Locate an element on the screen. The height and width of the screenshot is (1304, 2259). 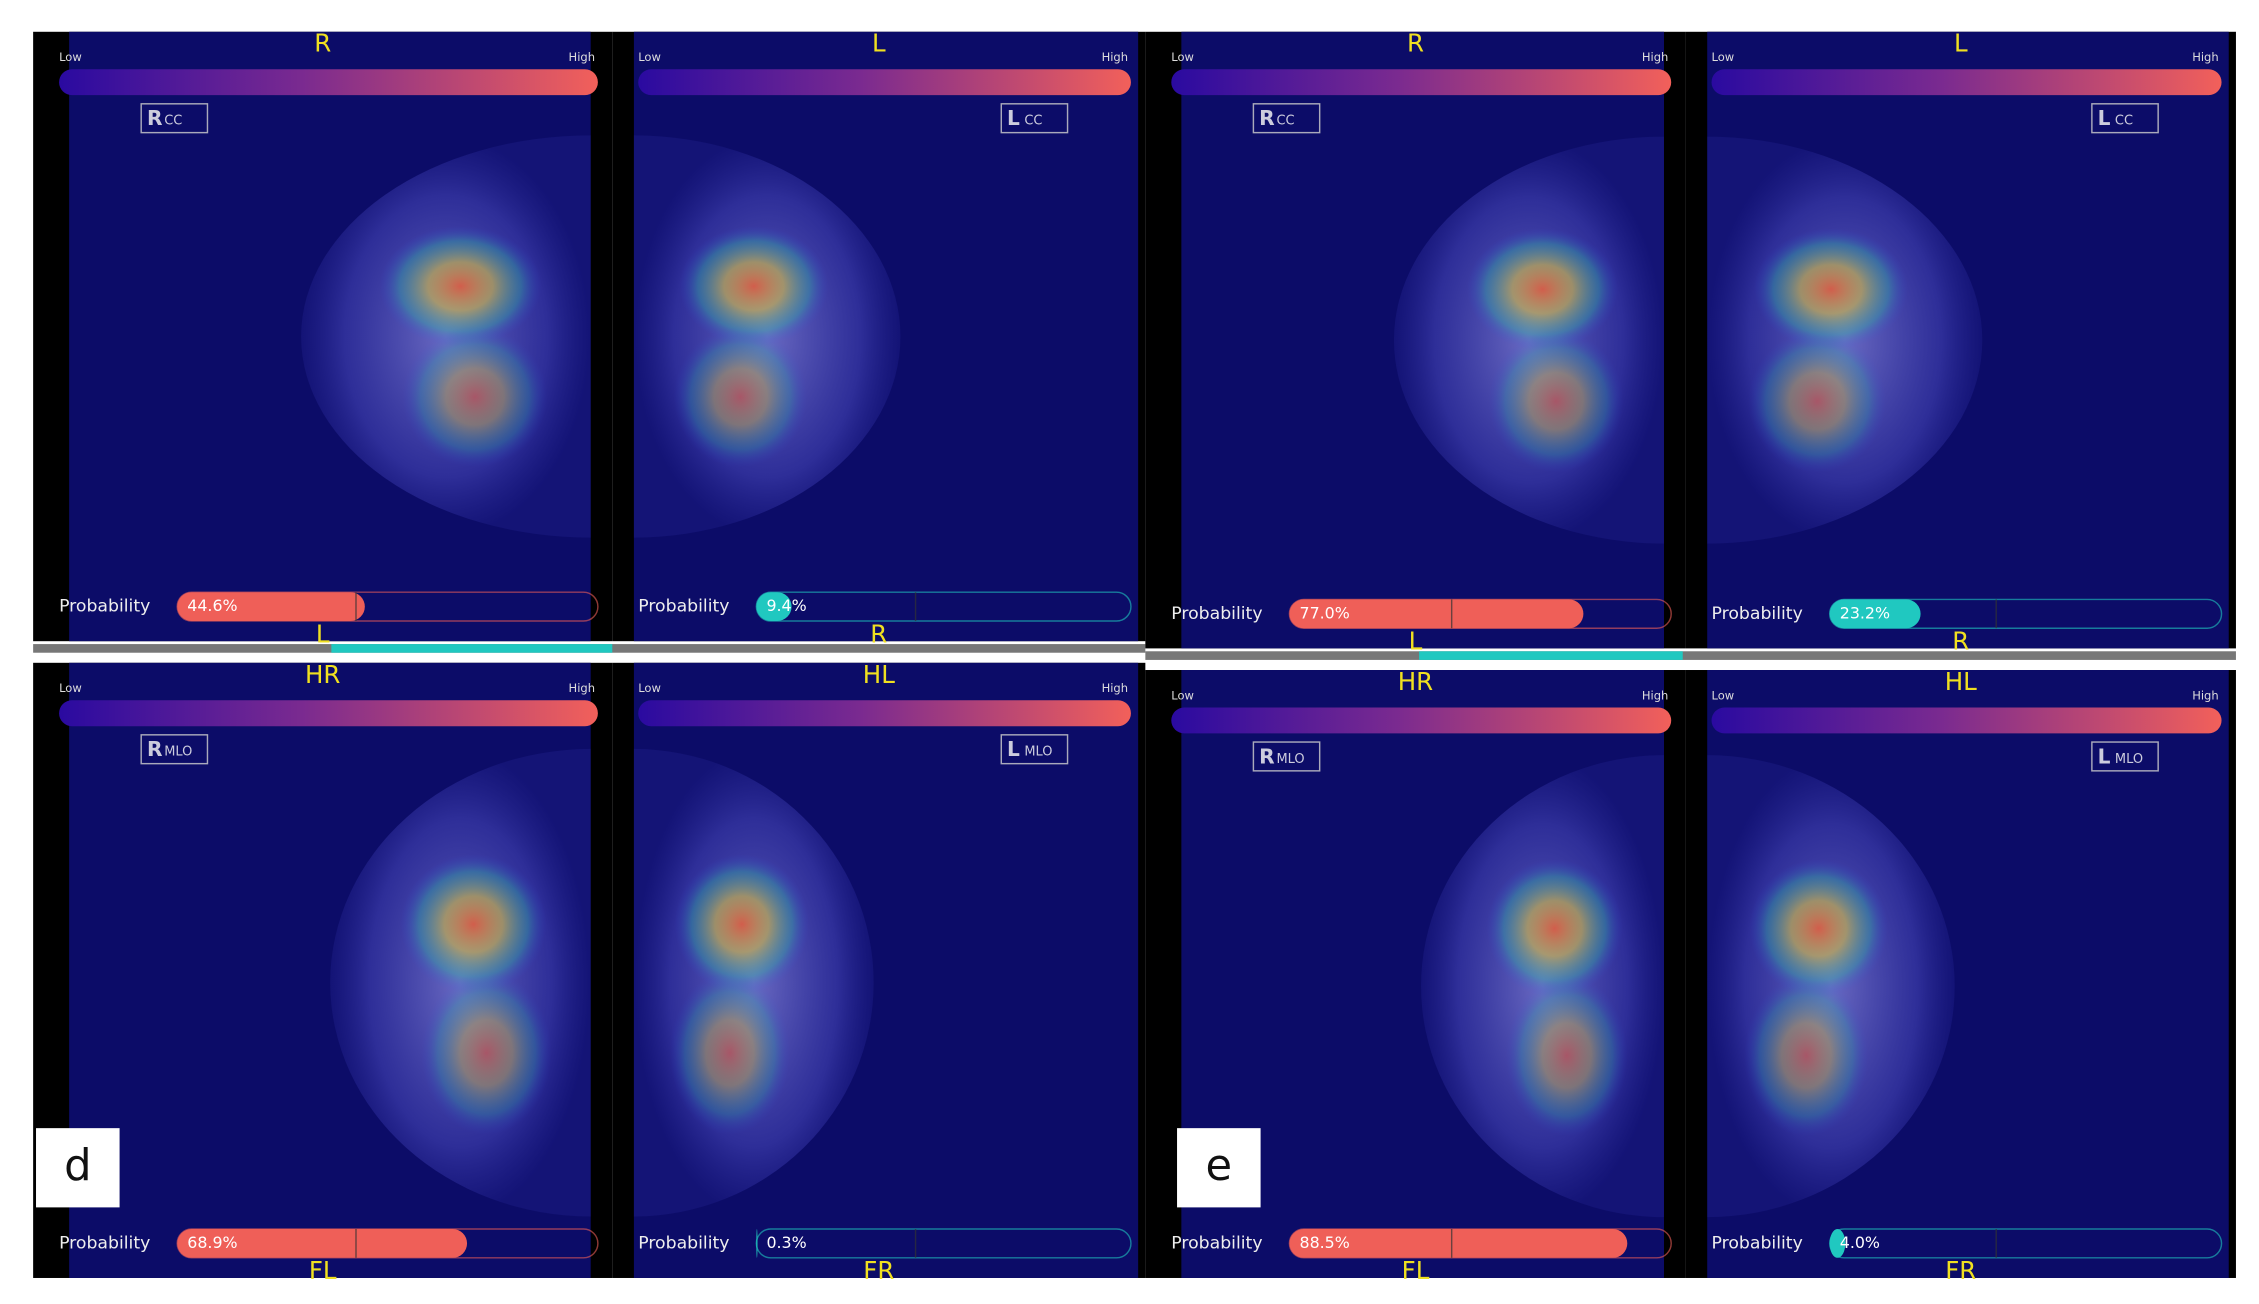
separator-active is located at coordinates (472, 648).